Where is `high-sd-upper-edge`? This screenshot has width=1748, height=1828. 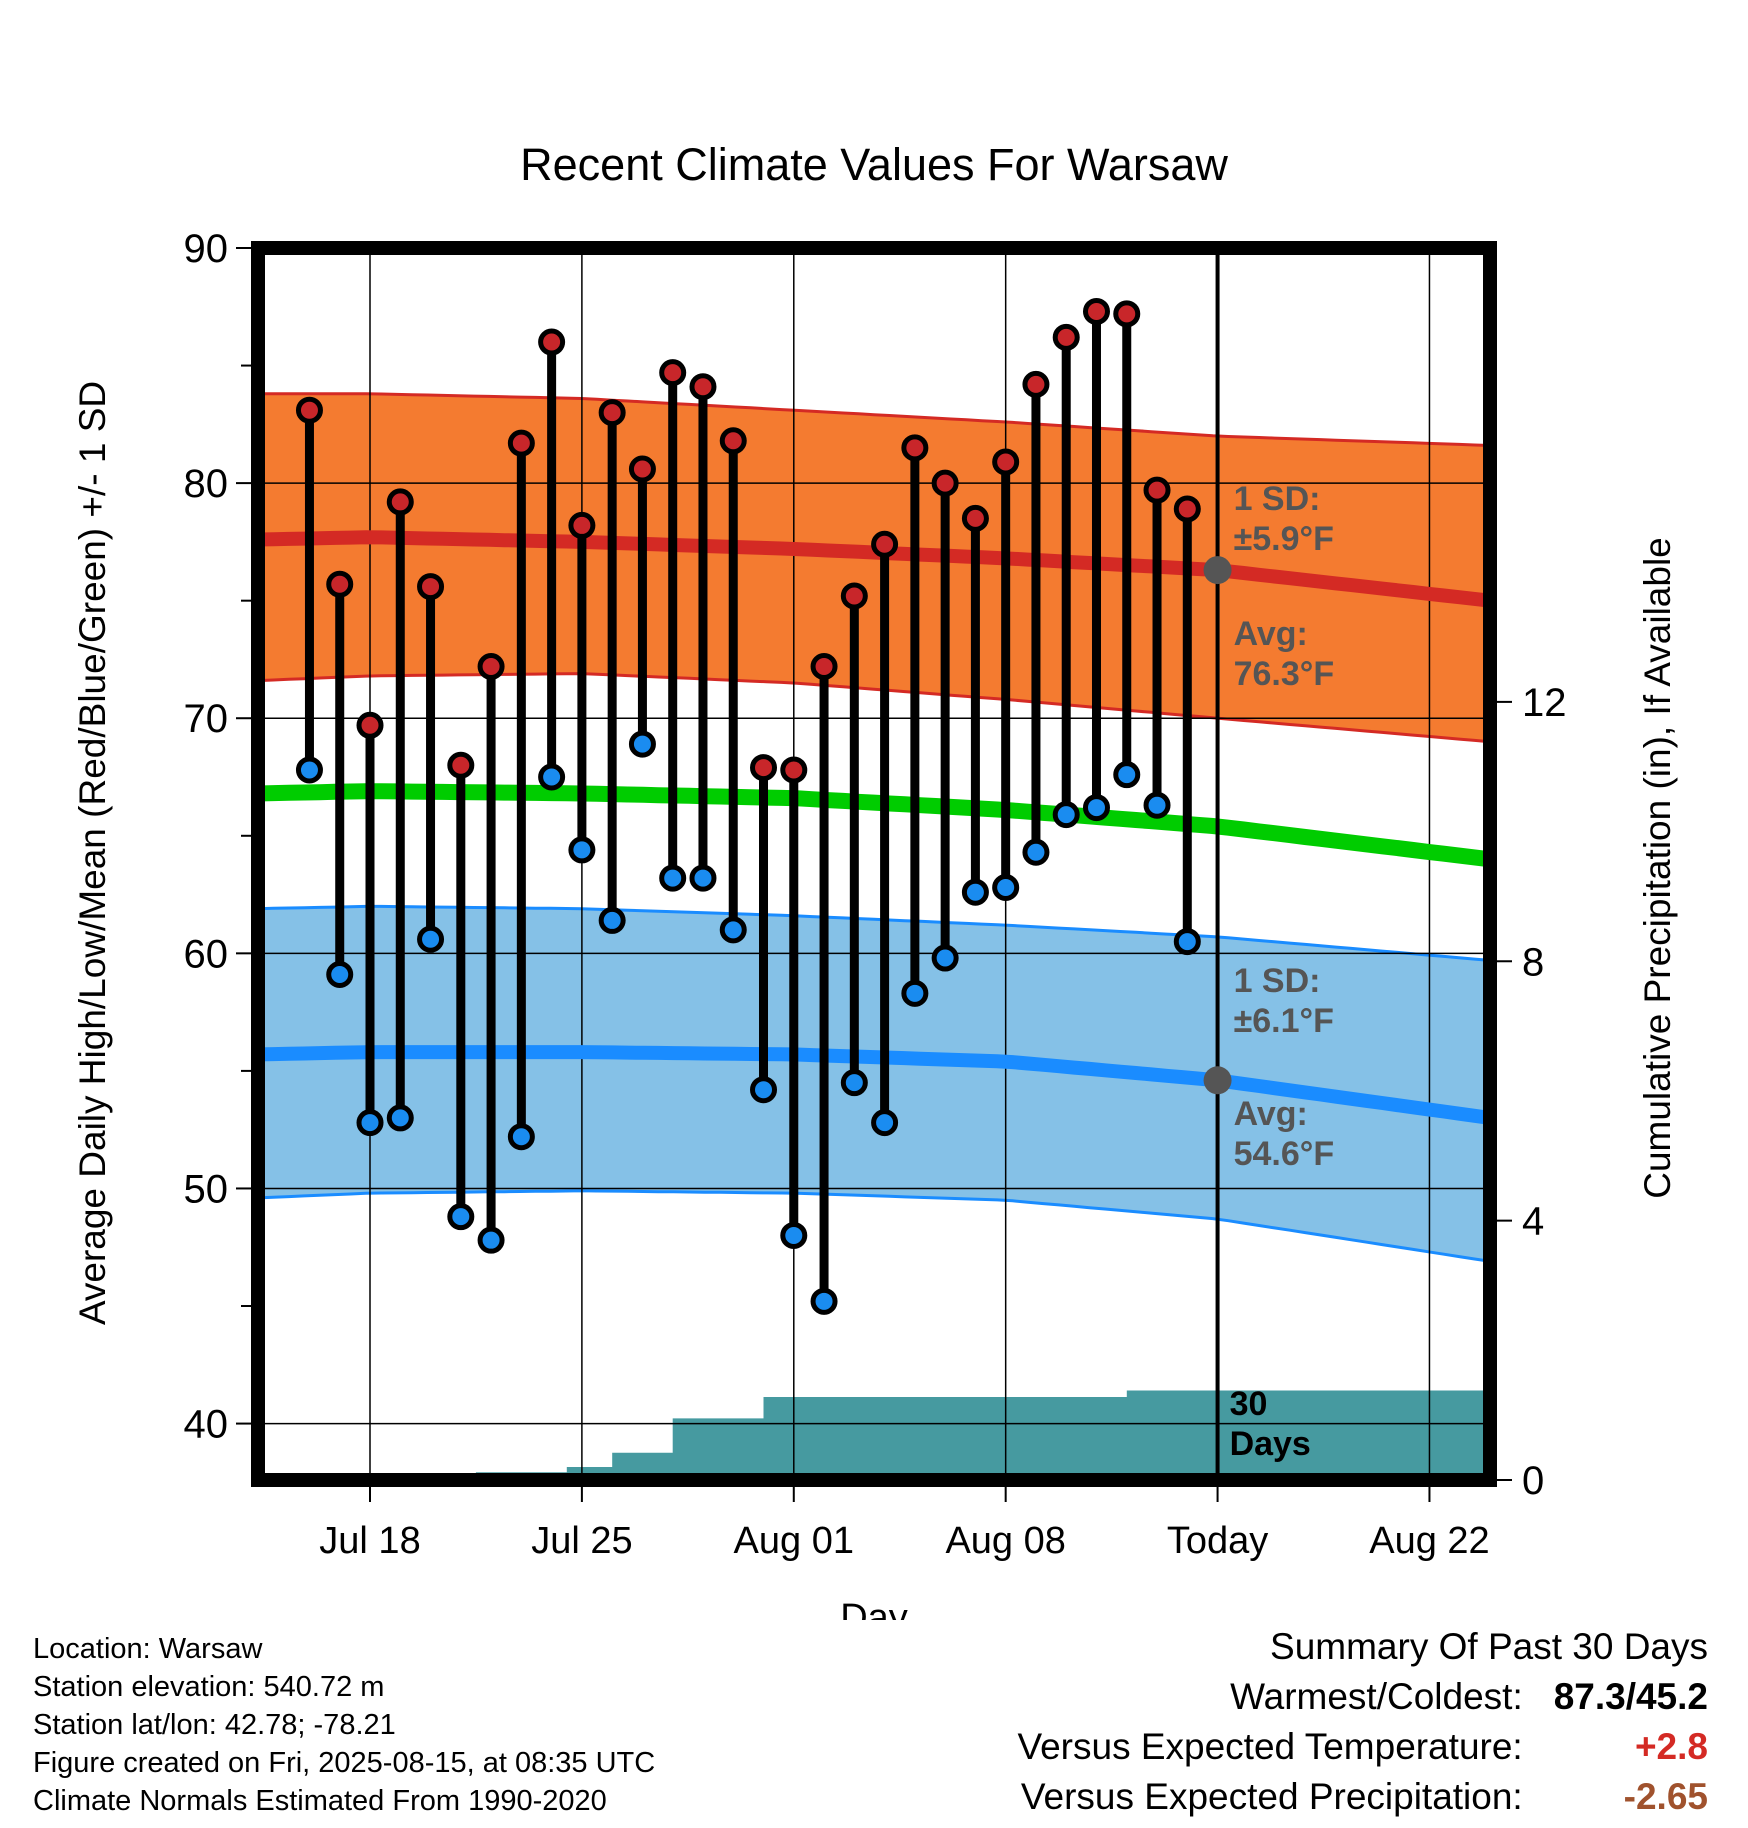 high-sd-upper-edge is located at coordinates (874, 419).